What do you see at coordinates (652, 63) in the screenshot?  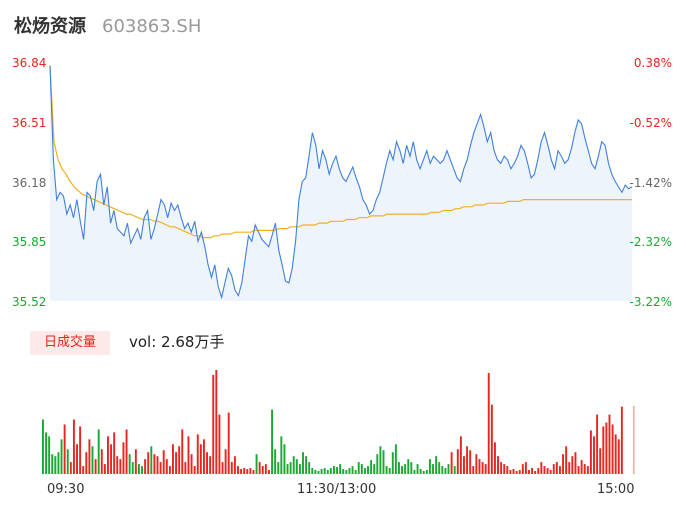 I see `pct-tick-0: 0.38%` at bounding box center [652, 63].